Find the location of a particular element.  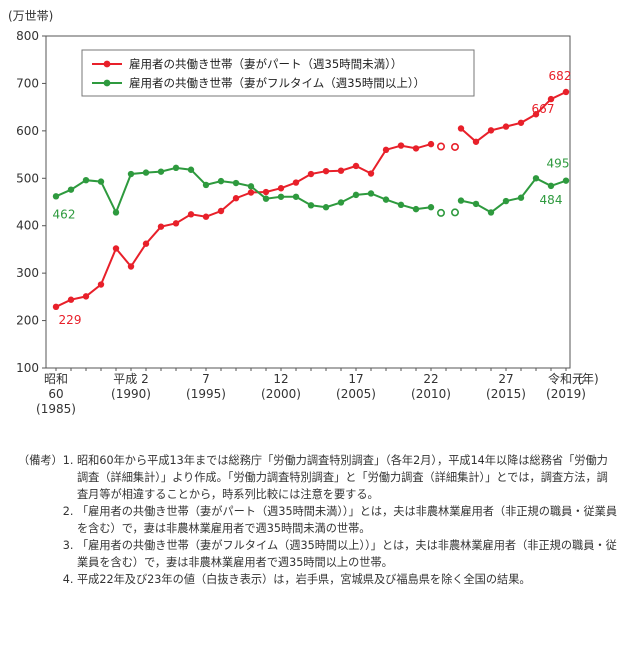

legend-box is located at coordinates (278, 73).